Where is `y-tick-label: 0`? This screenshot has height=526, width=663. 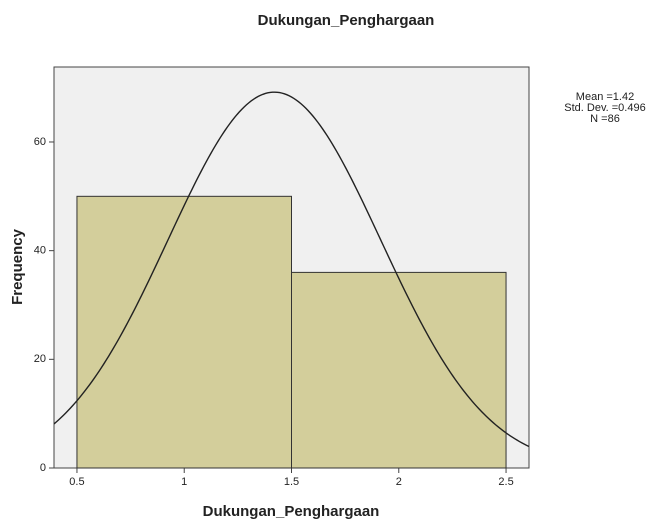 y-tick-label: 0 is located at coordinates (43, 468).